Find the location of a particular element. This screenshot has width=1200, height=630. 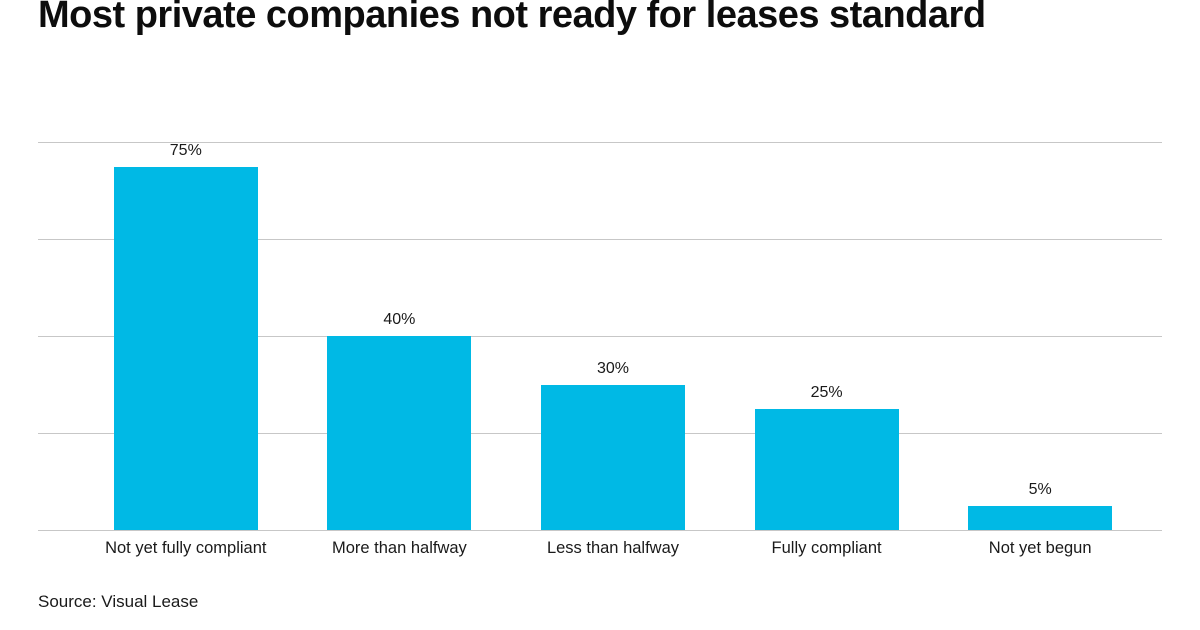

bar-group: 75% is located at coordinates (186, 336).